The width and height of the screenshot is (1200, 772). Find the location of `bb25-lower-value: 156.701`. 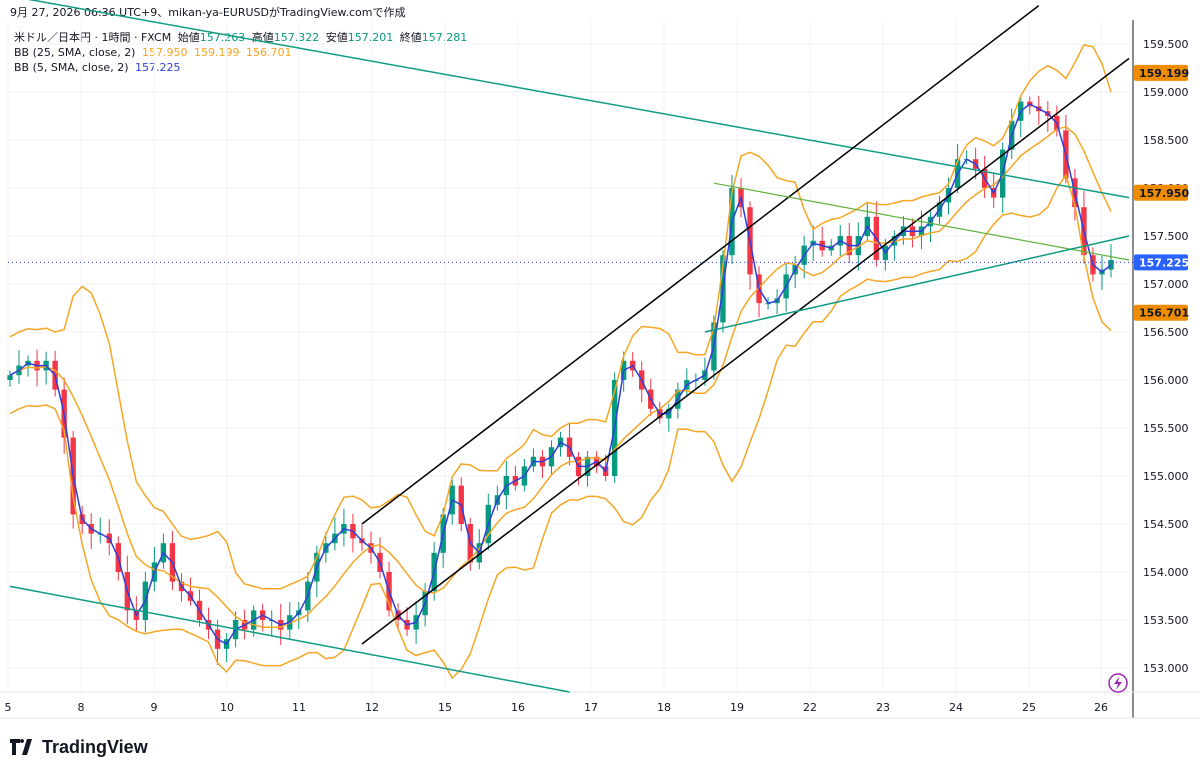

bb25-lower-value: 156.701 is located at coordinates (268, 52).